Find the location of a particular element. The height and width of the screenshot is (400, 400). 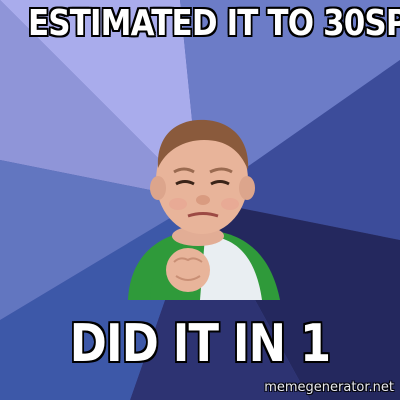

bottom-caption: DID IT IN 1 is located at coordinates (200, 344).